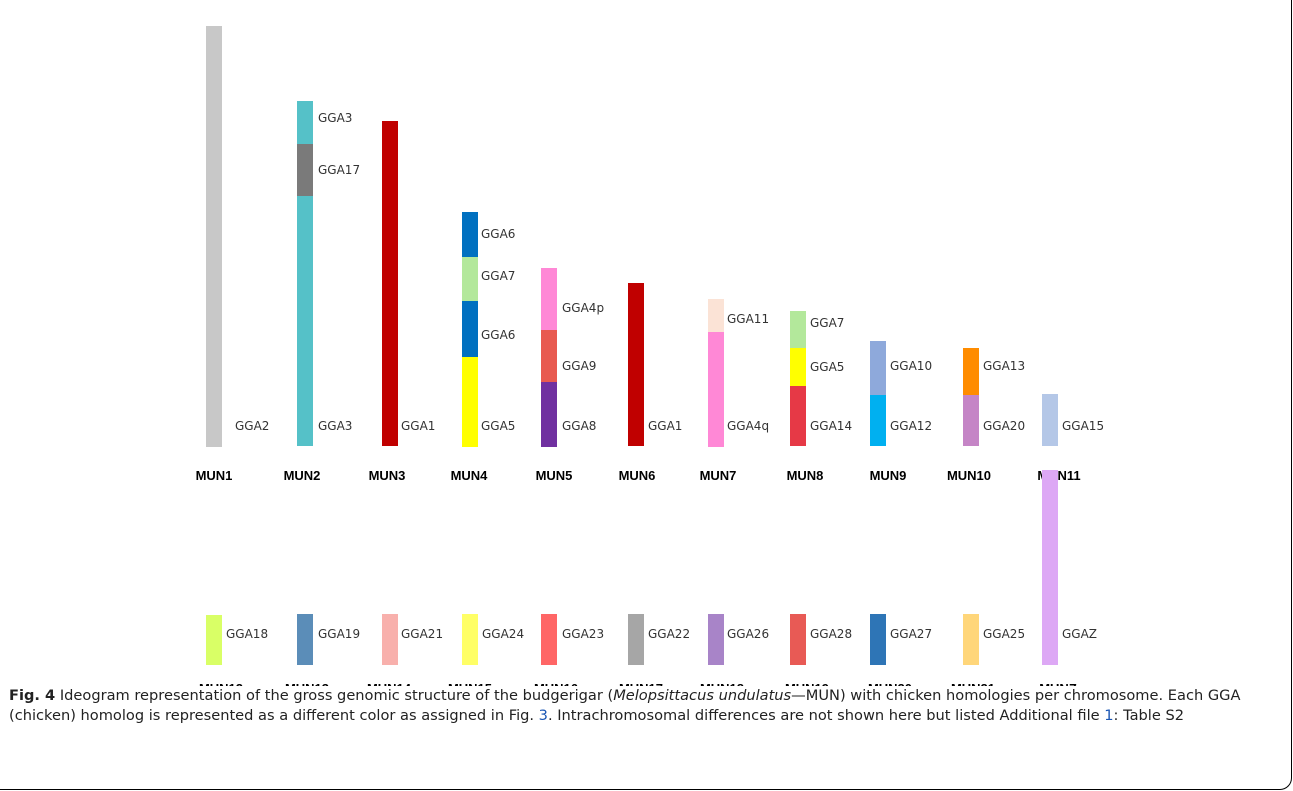 This screenshot has height=791, width=1293. What do you see at coordinates (583, 308) in the screenshot?
I see `segment-label: GGA4p` at bounding box center [583, 308].